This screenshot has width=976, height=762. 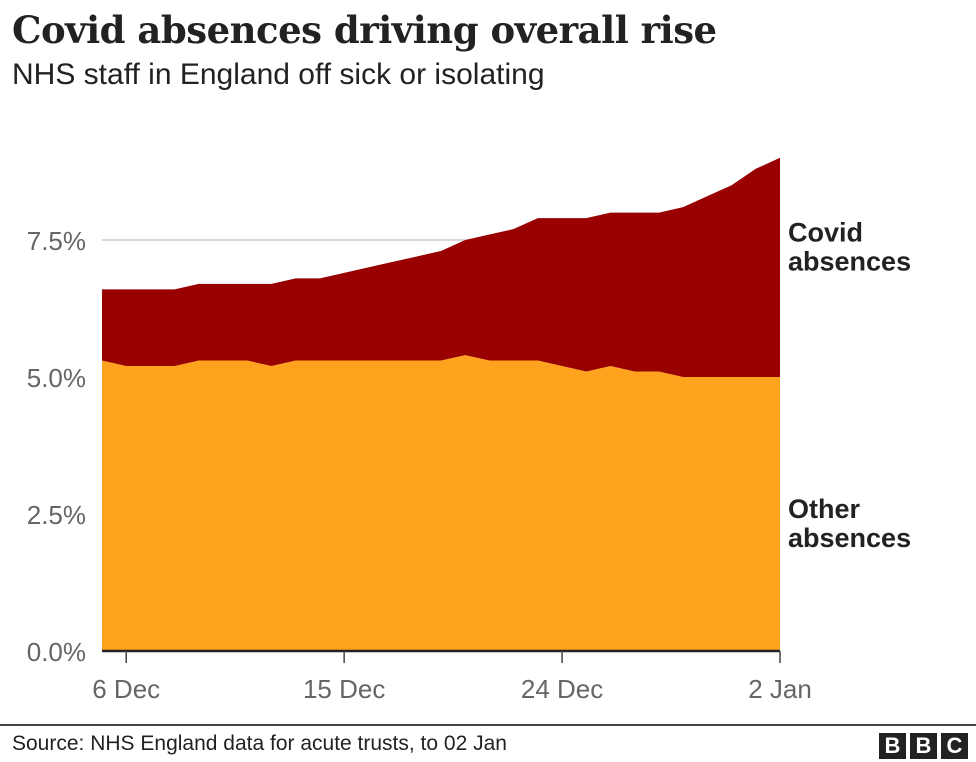 I want to click on x-tick-label: 6 Dec, so click(x=126, y=689).